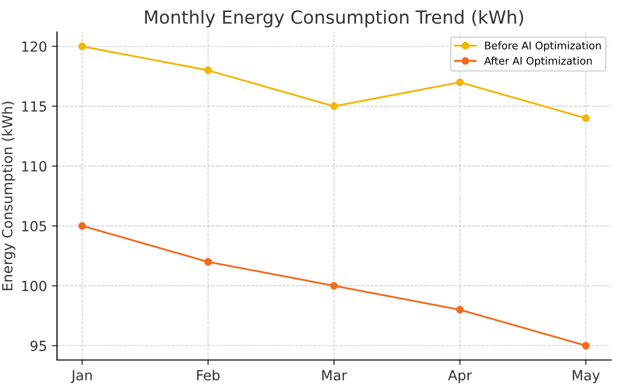 The image size is (623, 389). What do you see at coordinates (9, 196) in the screenshot?
I see `y-axis-title: Energy Consumption (kWh)` at bounding box center [9, 196].